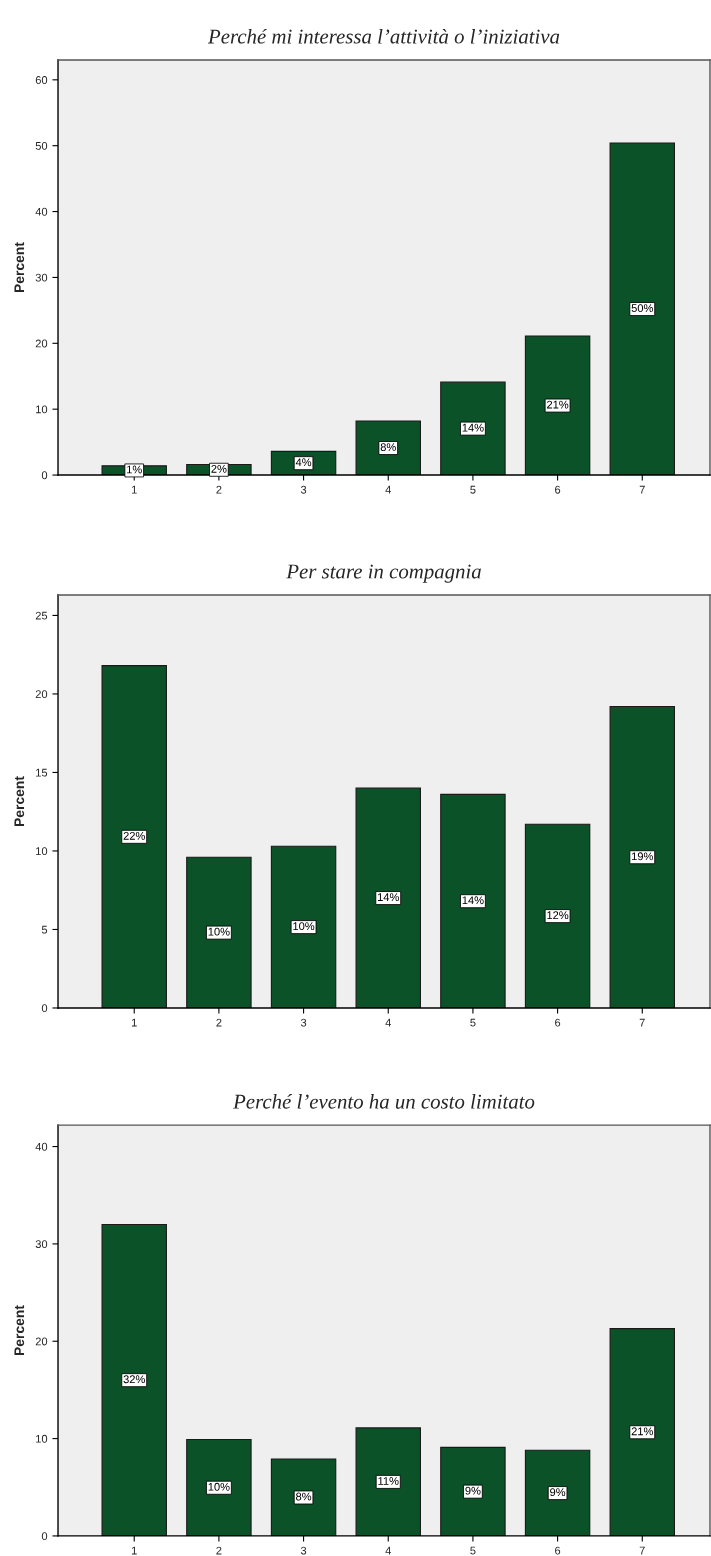  What do you see at coordinates (384, 1101) in the screenshot?
I see `chart-title: Perché l’evento ha un costo limitato` at bounding box center [384, 1101].